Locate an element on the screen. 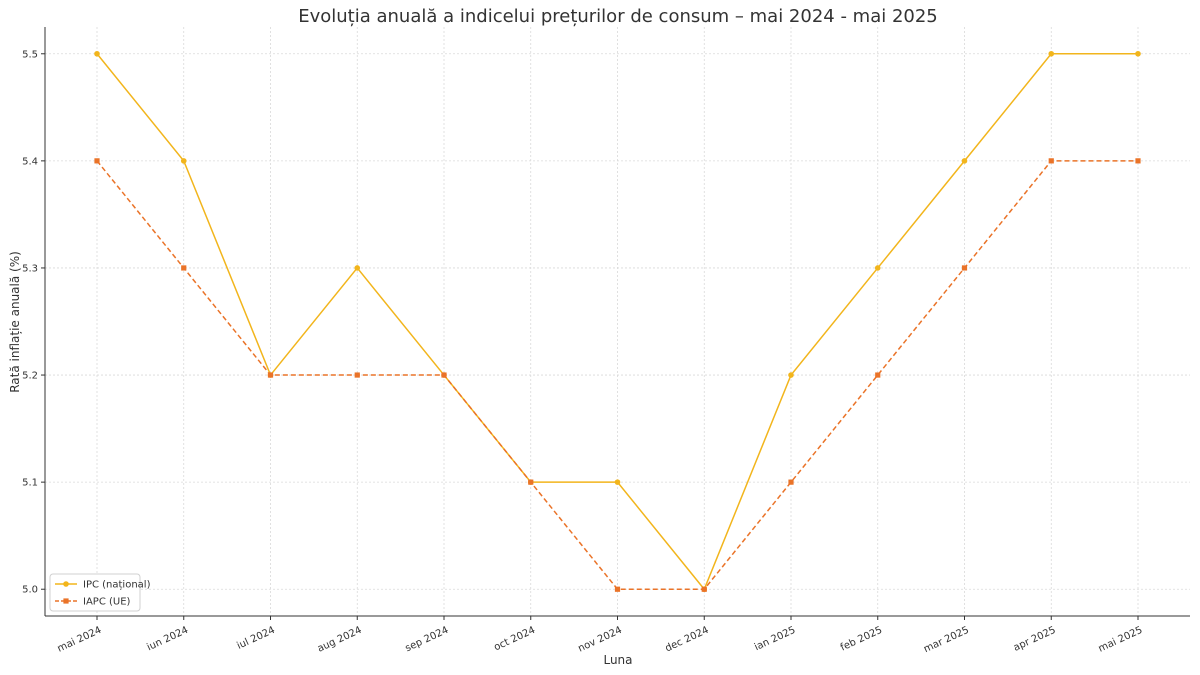 This screenshot has height=675, width=1200. x-tick-label: mai 2025 is located at coordinates (1121, 640).